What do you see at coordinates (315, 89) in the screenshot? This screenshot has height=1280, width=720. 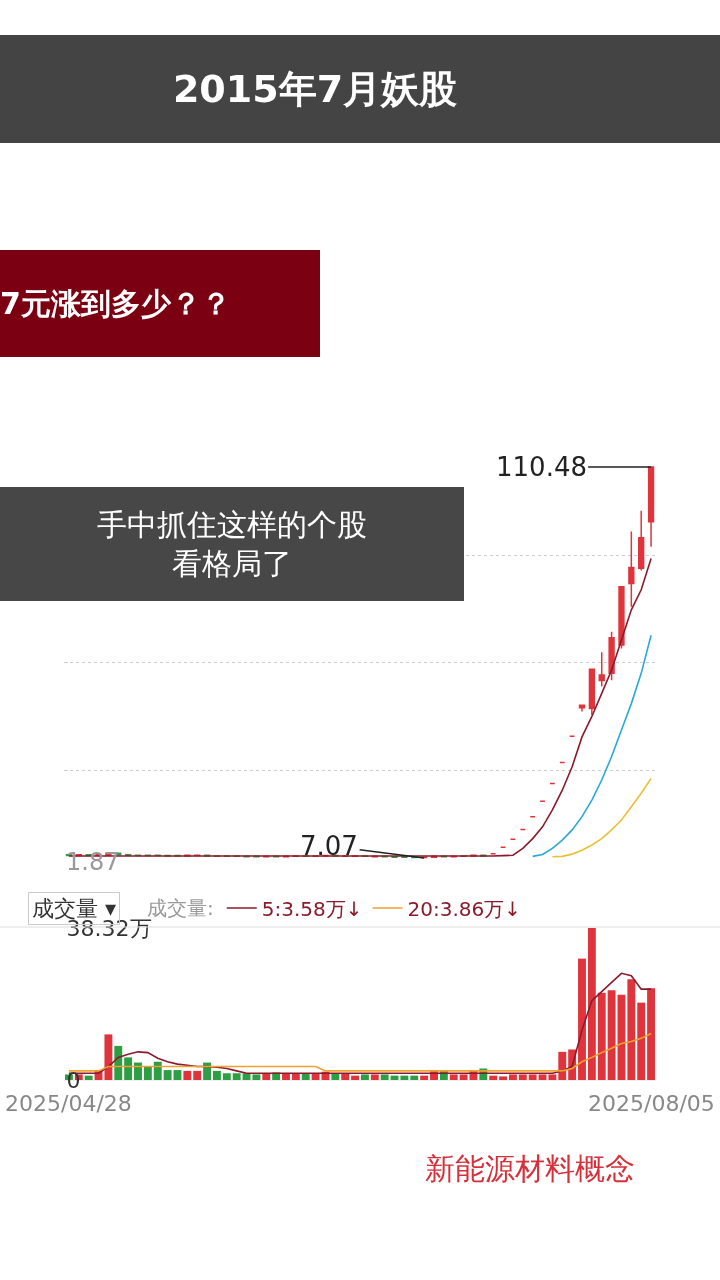 I see `chart-title: 2015年7月妖股` at bounding box center [315, 89].